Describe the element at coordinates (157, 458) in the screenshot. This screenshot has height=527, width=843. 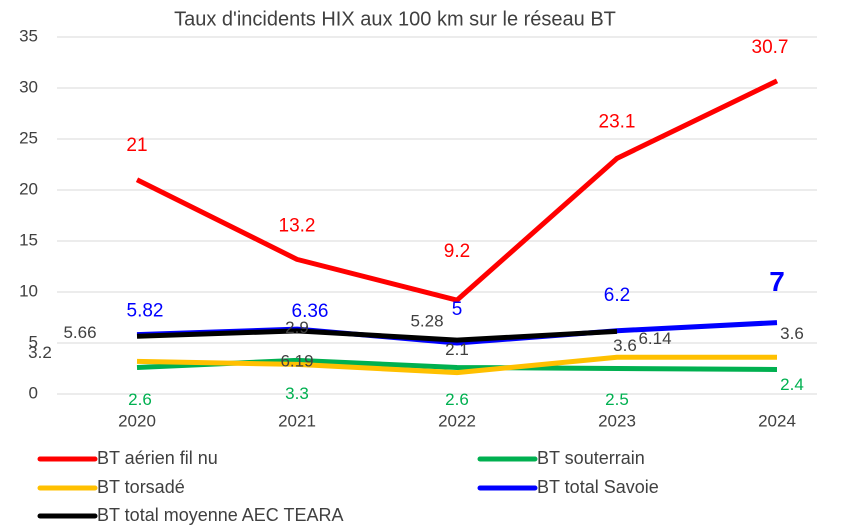
I see `legend-label: BT aérien fil nu` at that location.